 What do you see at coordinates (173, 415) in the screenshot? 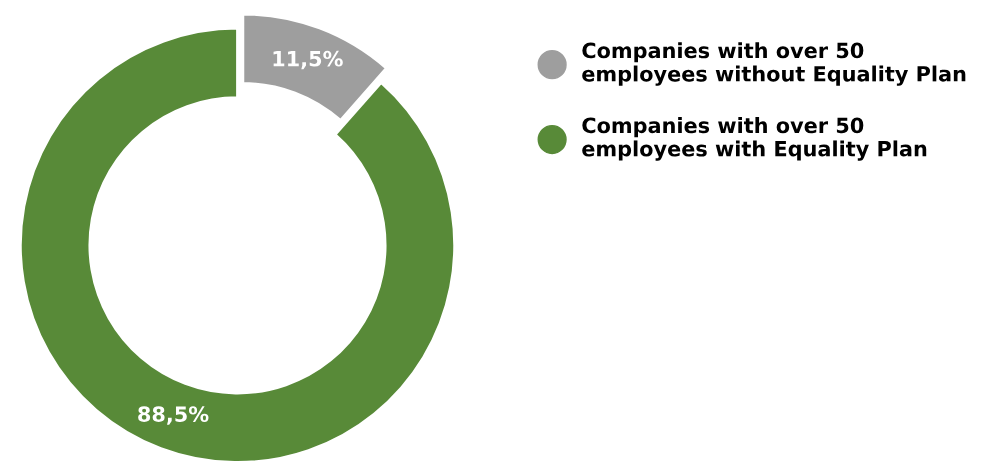
I see `data-label: 88,5%` at bounding box center [173, 415].